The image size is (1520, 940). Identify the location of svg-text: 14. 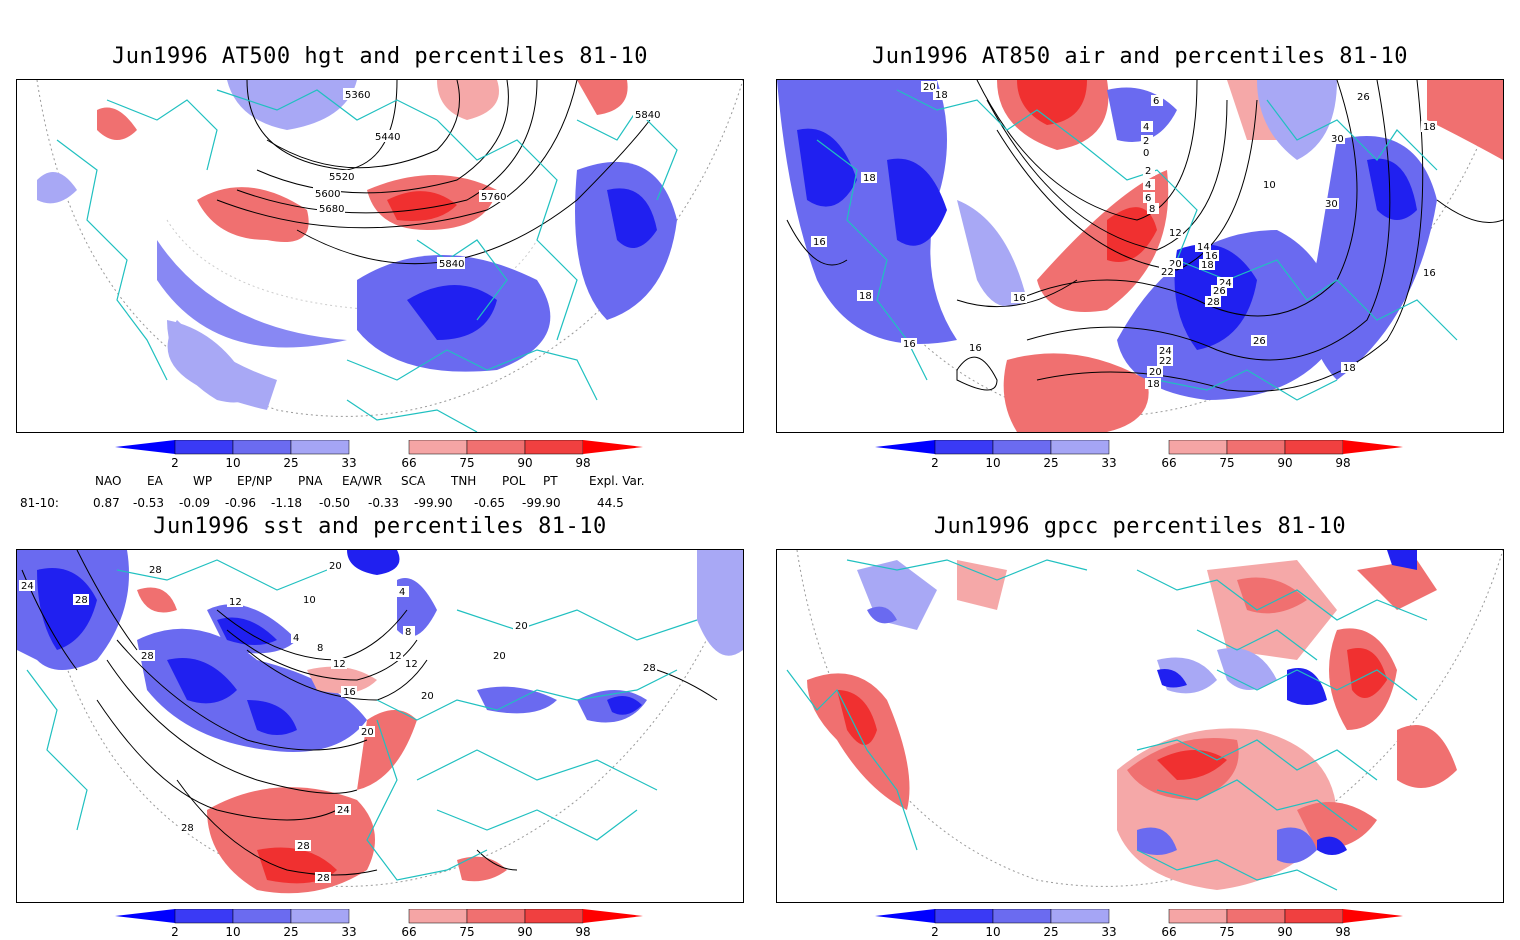
(1203, 247).